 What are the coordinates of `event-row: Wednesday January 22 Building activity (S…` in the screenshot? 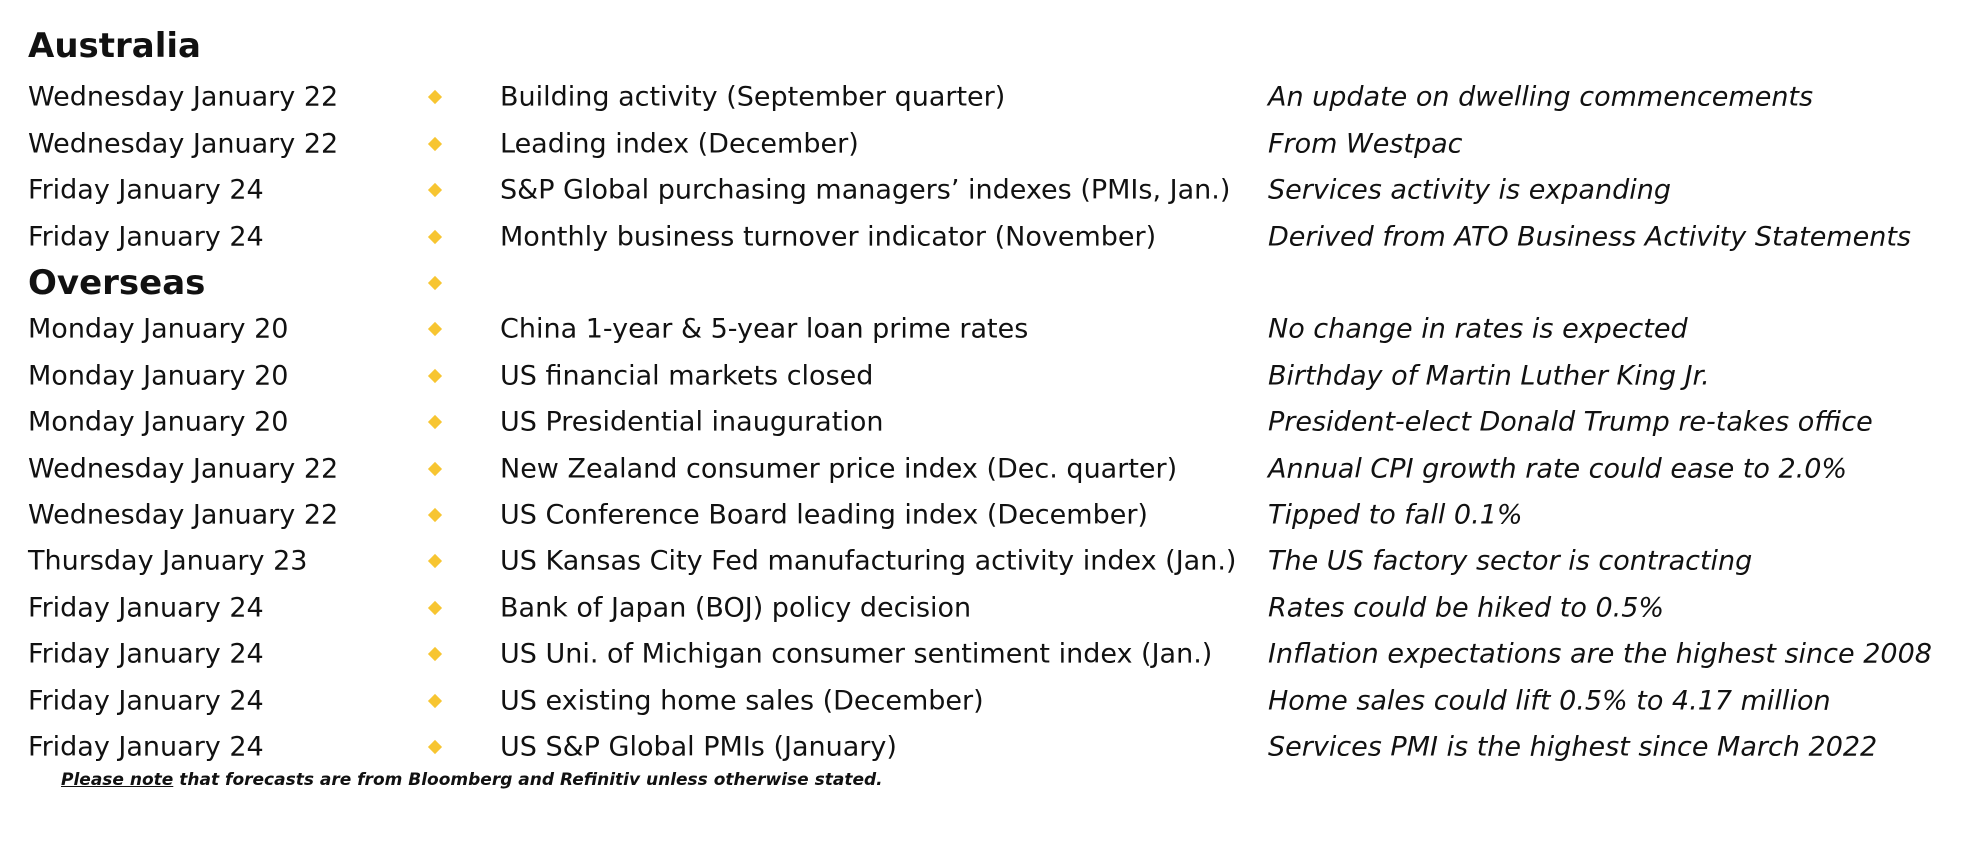 It's located at (987, 97).